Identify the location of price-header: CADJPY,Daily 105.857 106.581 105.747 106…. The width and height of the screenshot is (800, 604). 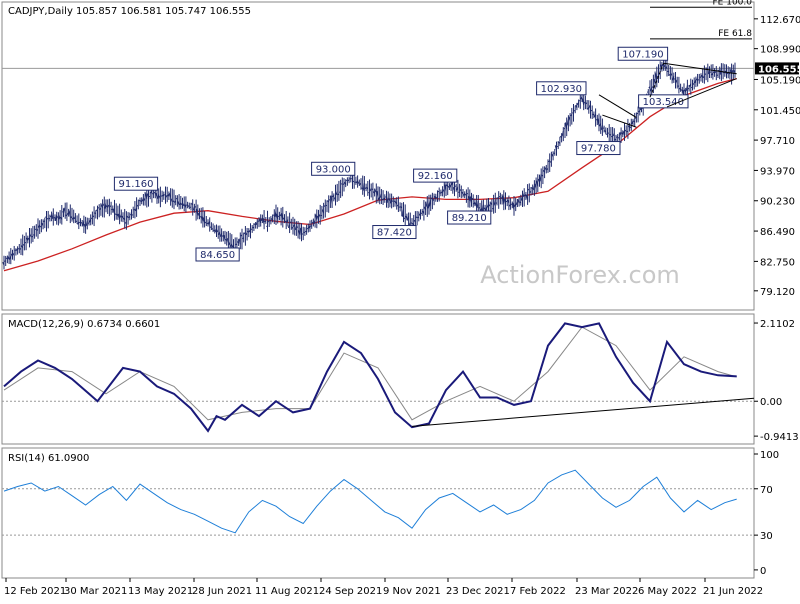
(129, 11).